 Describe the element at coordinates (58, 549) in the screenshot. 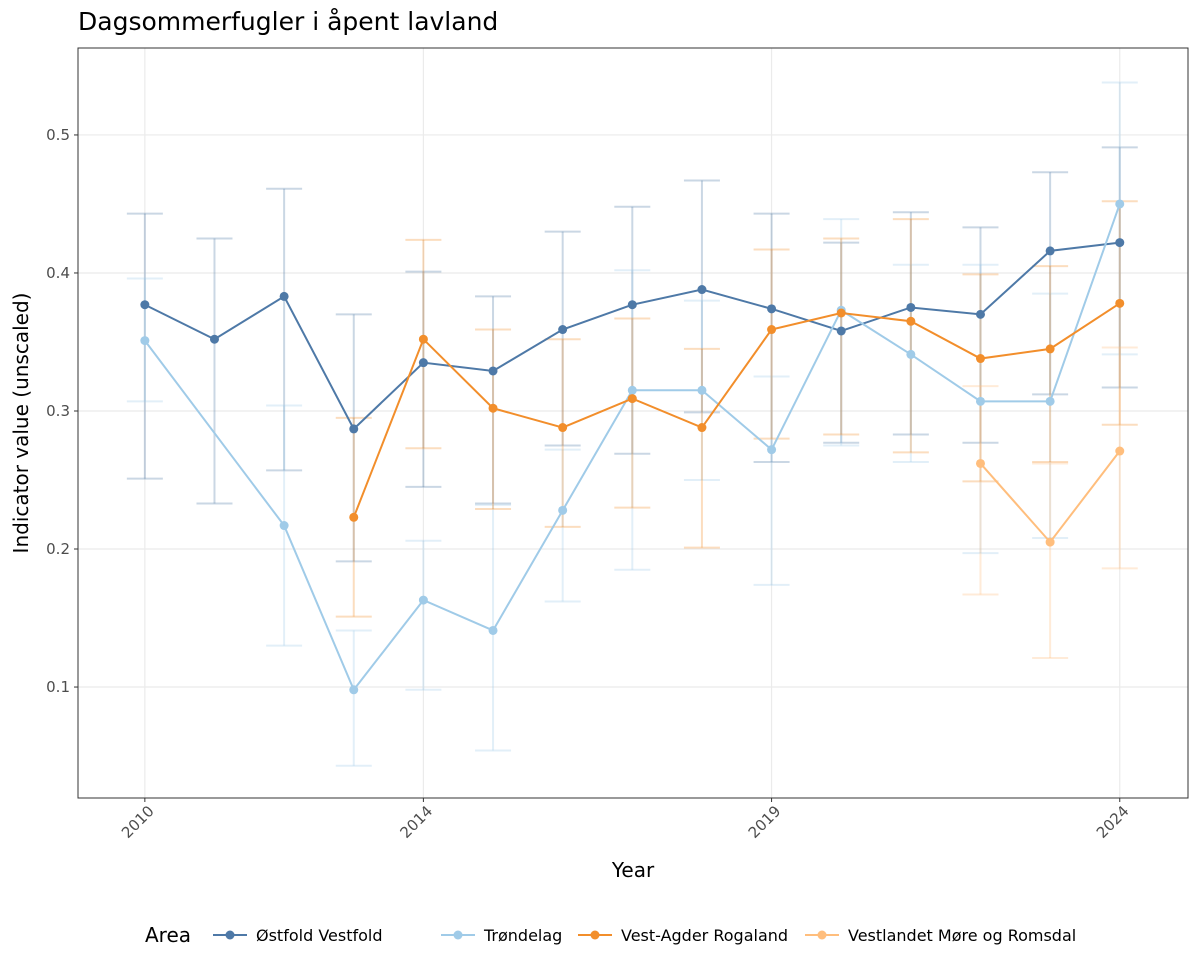

I see `y-tick-label: 0.2` at that location.